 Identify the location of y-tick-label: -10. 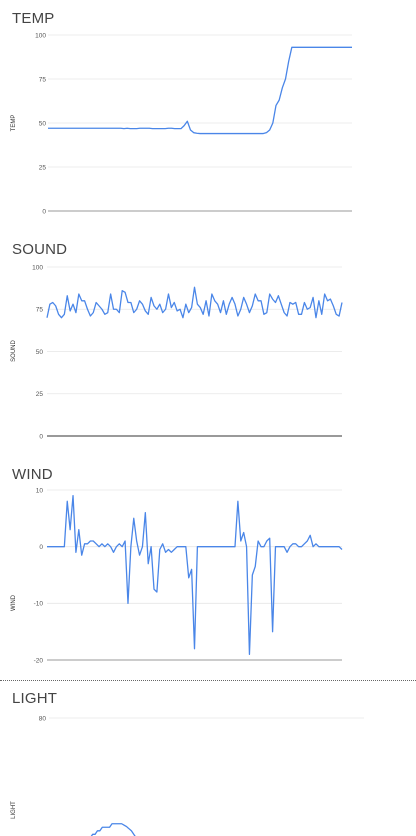
(39, 604).